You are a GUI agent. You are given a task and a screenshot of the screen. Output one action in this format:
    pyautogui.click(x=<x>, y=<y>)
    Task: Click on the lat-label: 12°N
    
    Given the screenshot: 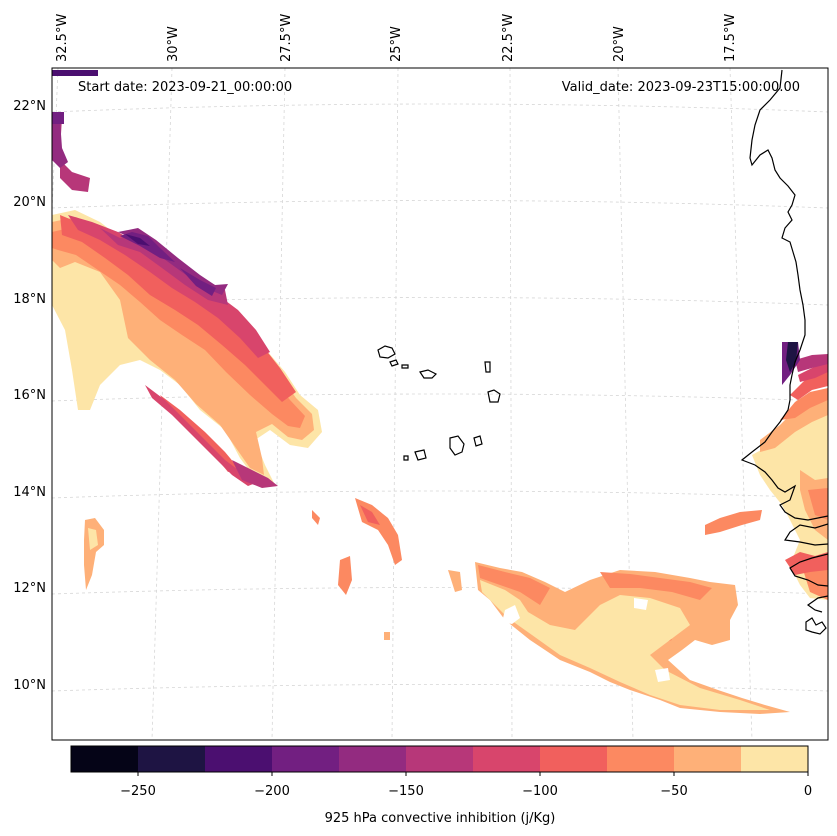 What is the action you would take?
    pyautogui.click(x=29, y=588)
    